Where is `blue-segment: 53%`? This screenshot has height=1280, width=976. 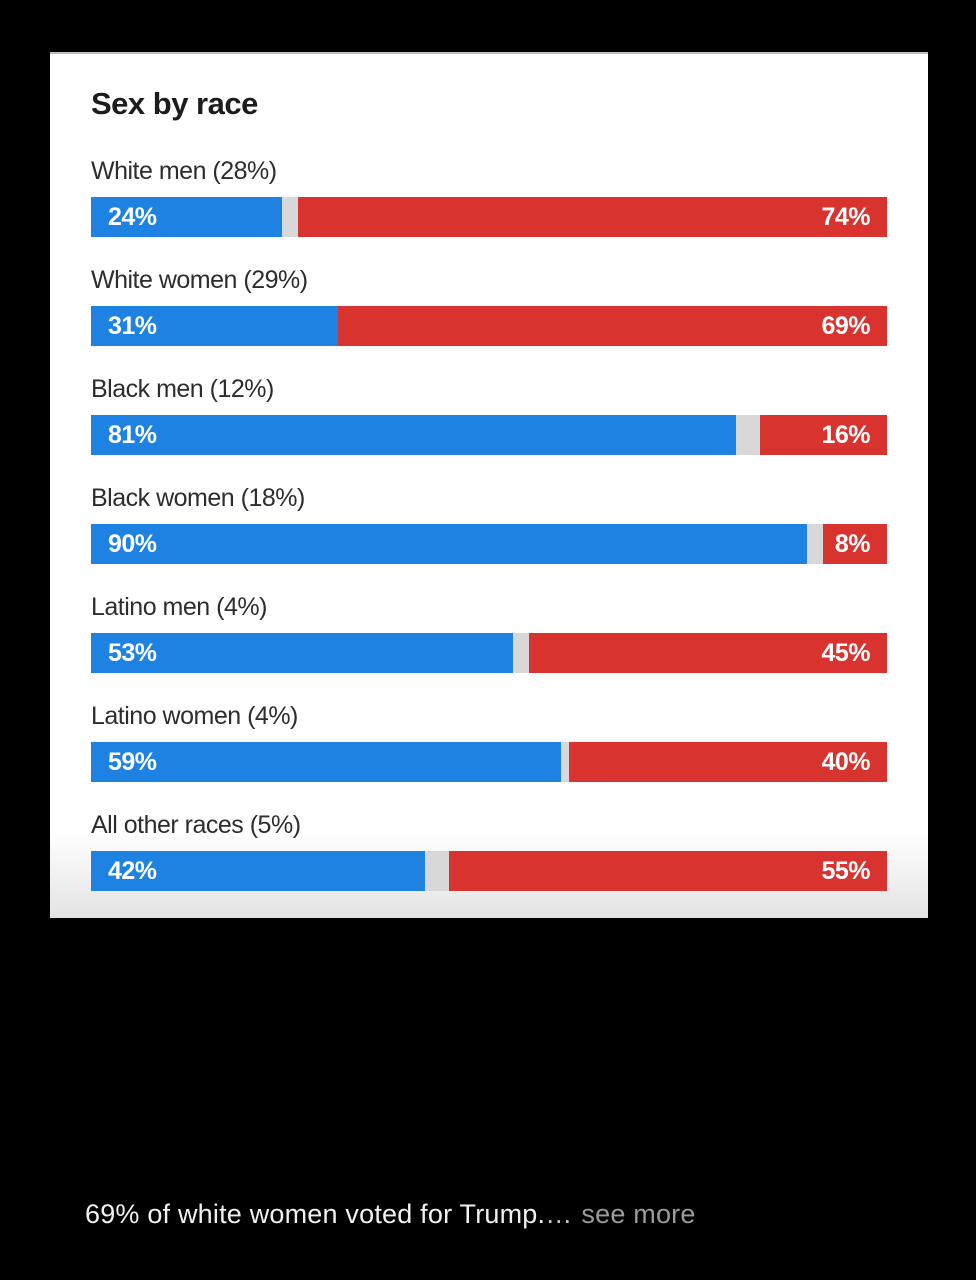 blue-segment: 53% is located at coordinates (302, 653).